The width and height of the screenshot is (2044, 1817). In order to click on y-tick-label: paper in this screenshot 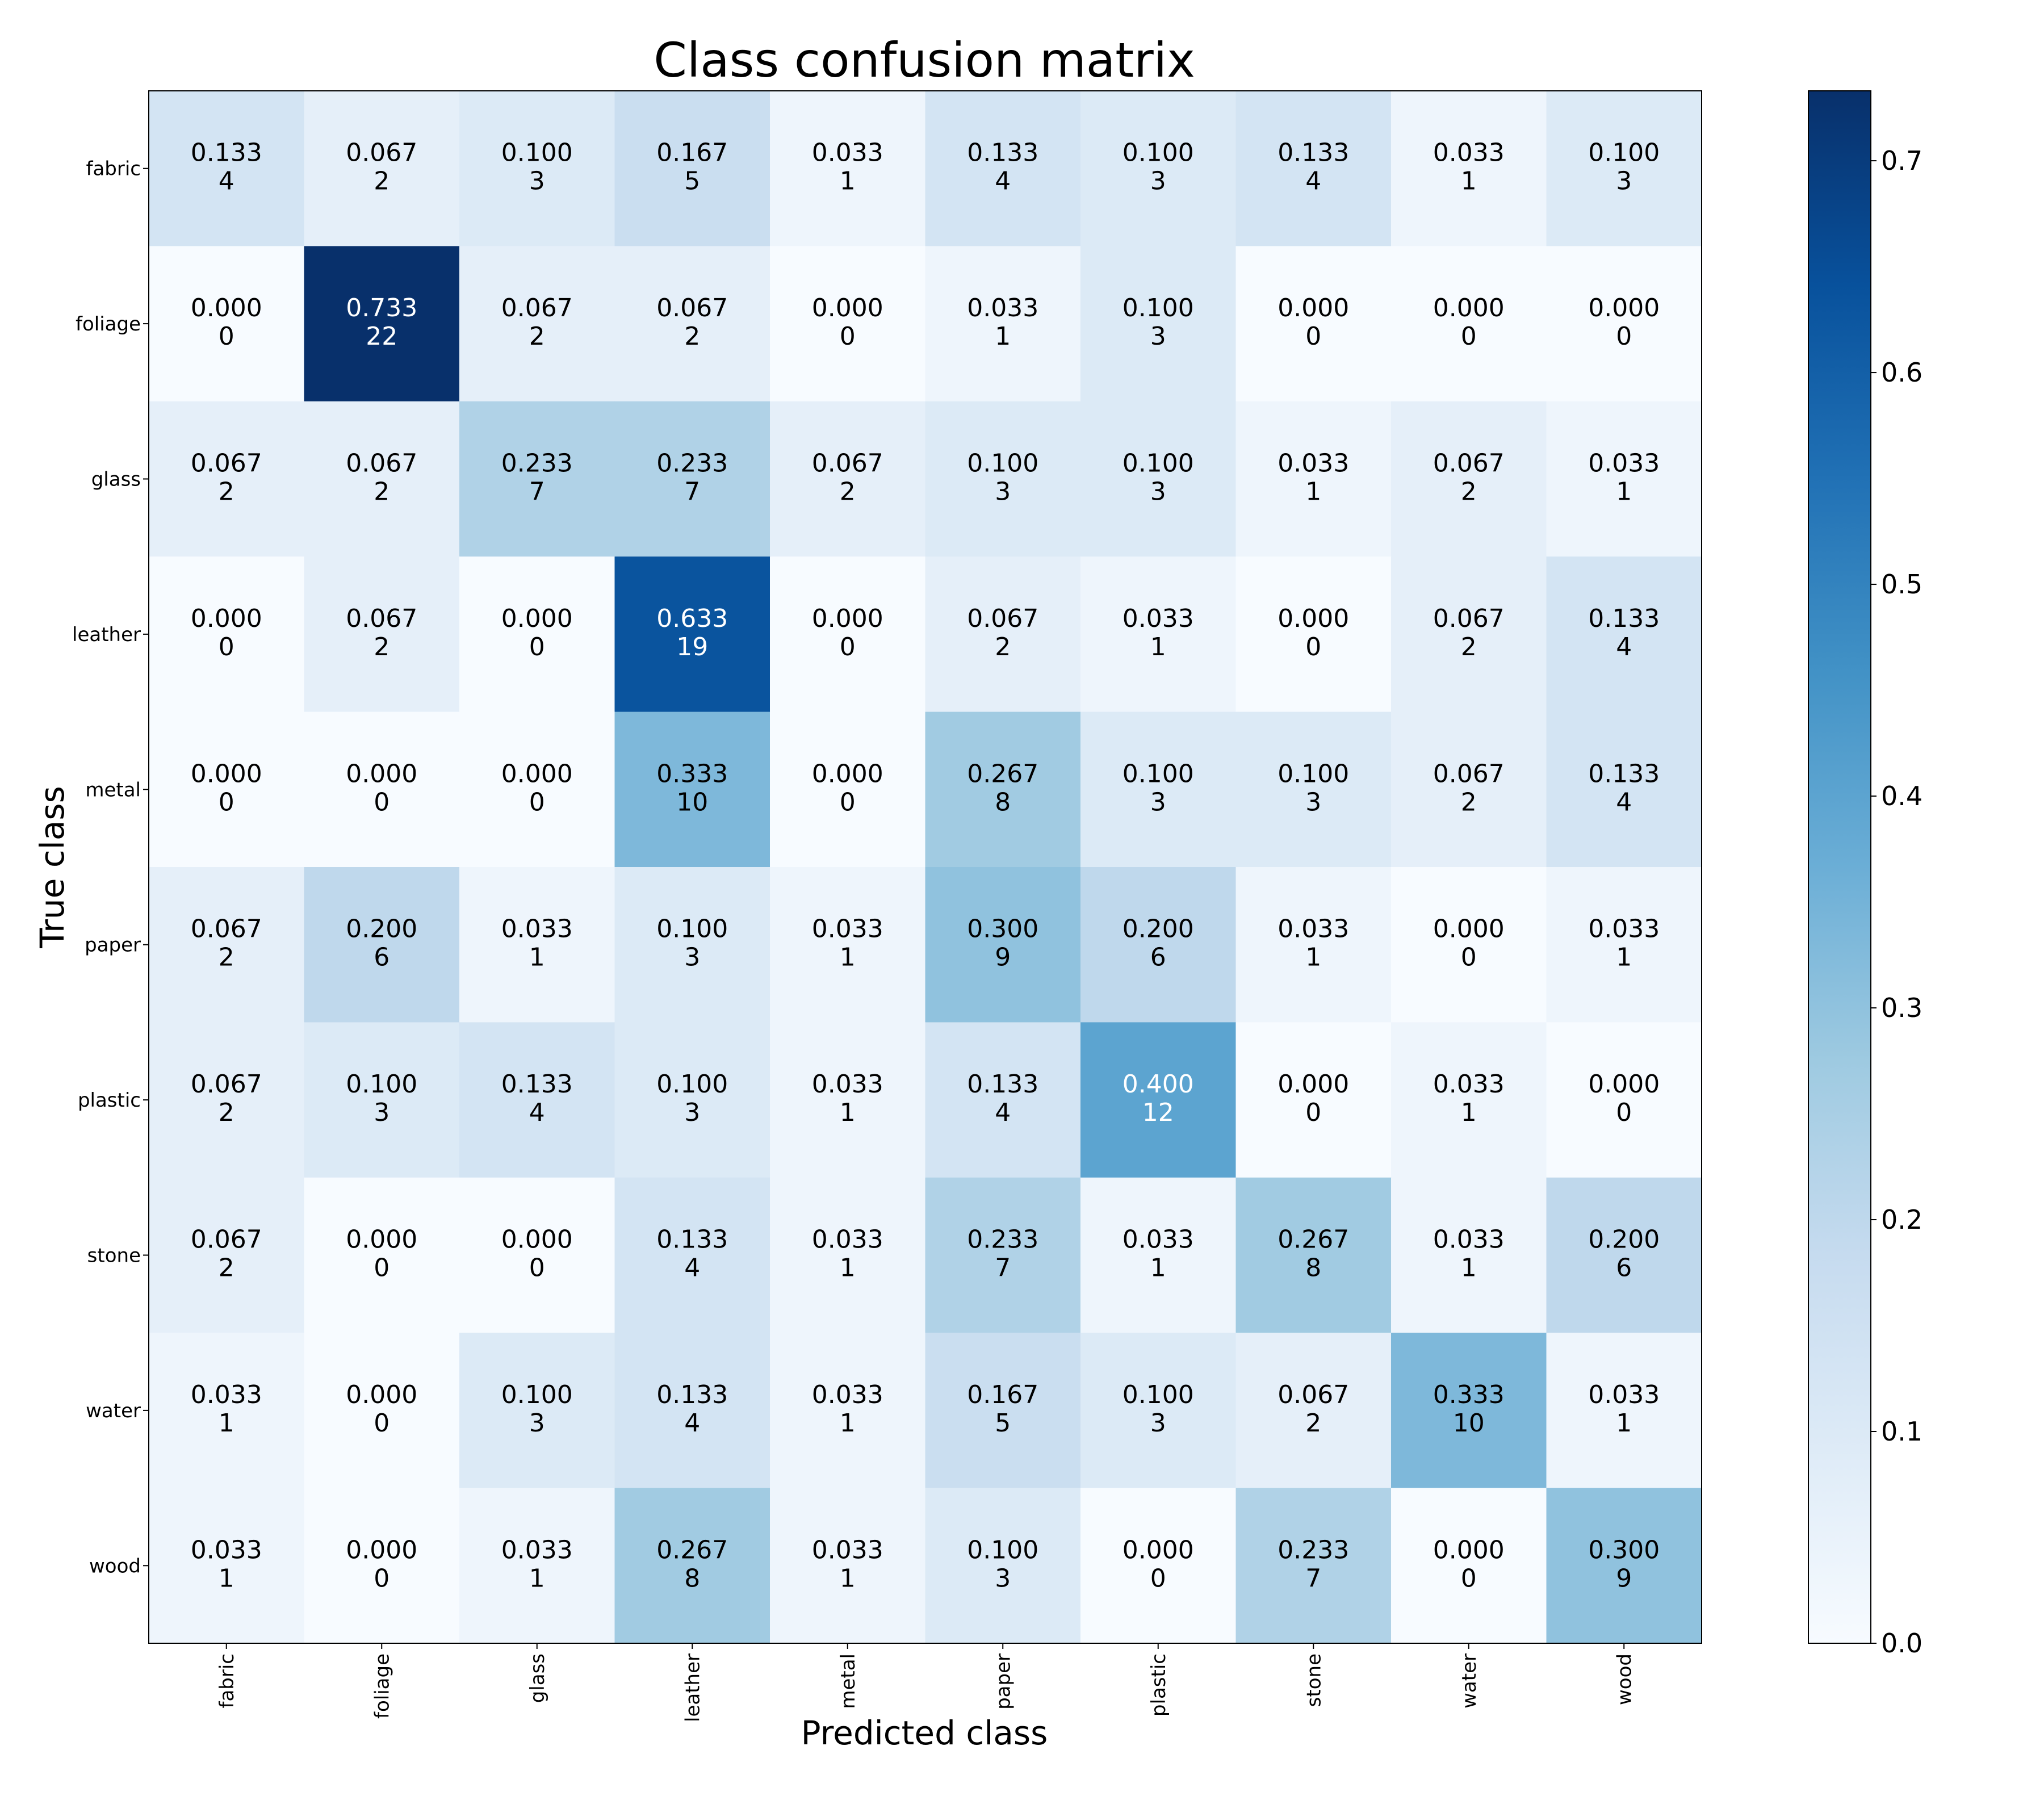, I will do `click(113, 945)`.